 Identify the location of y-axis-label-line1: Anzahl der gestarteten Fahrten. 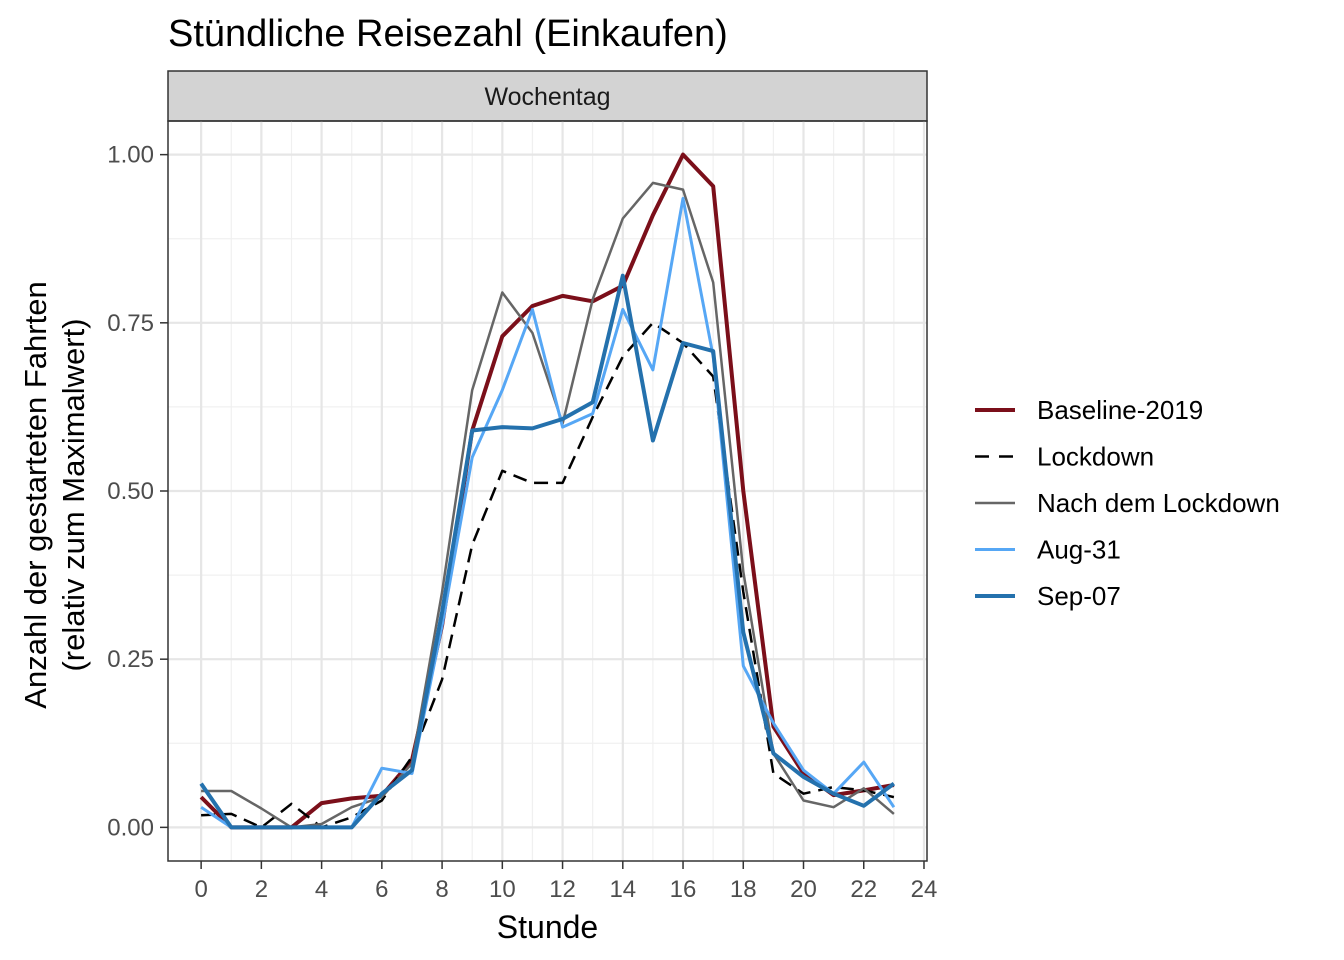
(35, 494).